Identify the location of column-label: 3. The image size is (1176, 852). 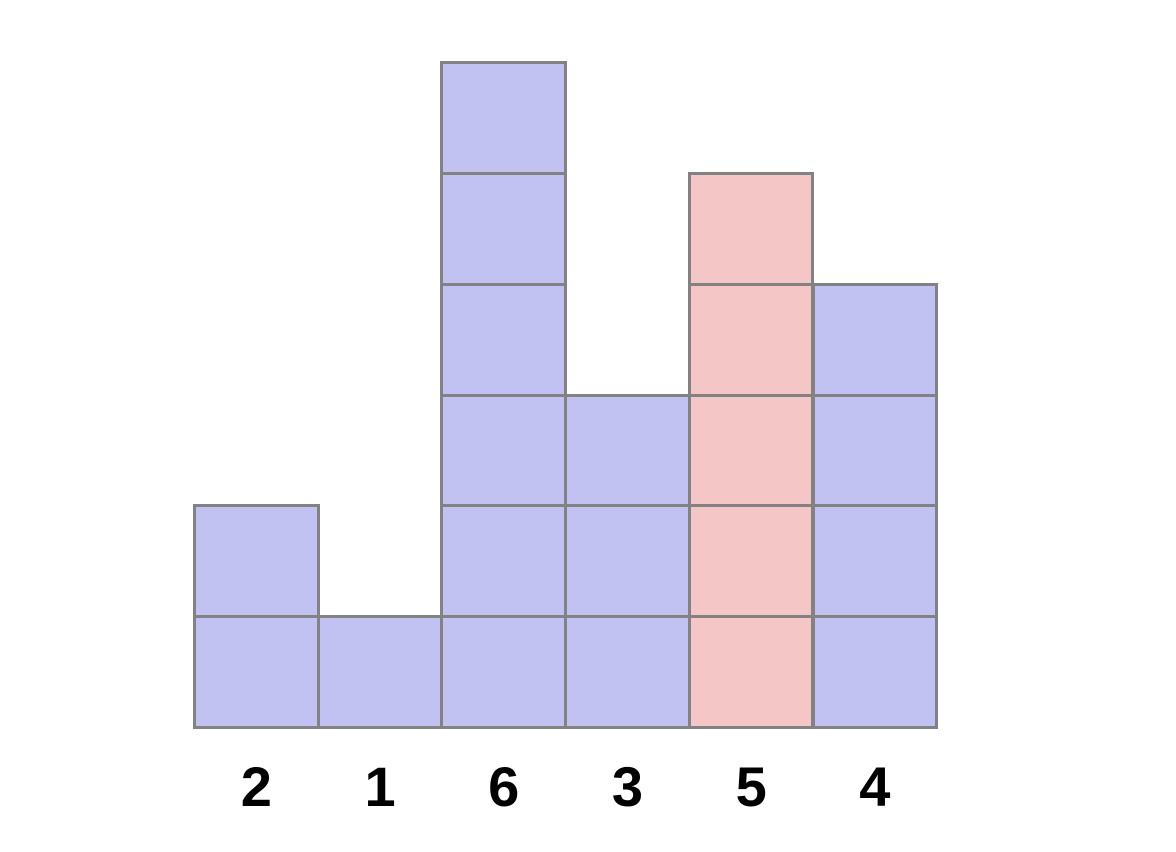
(627, 786).